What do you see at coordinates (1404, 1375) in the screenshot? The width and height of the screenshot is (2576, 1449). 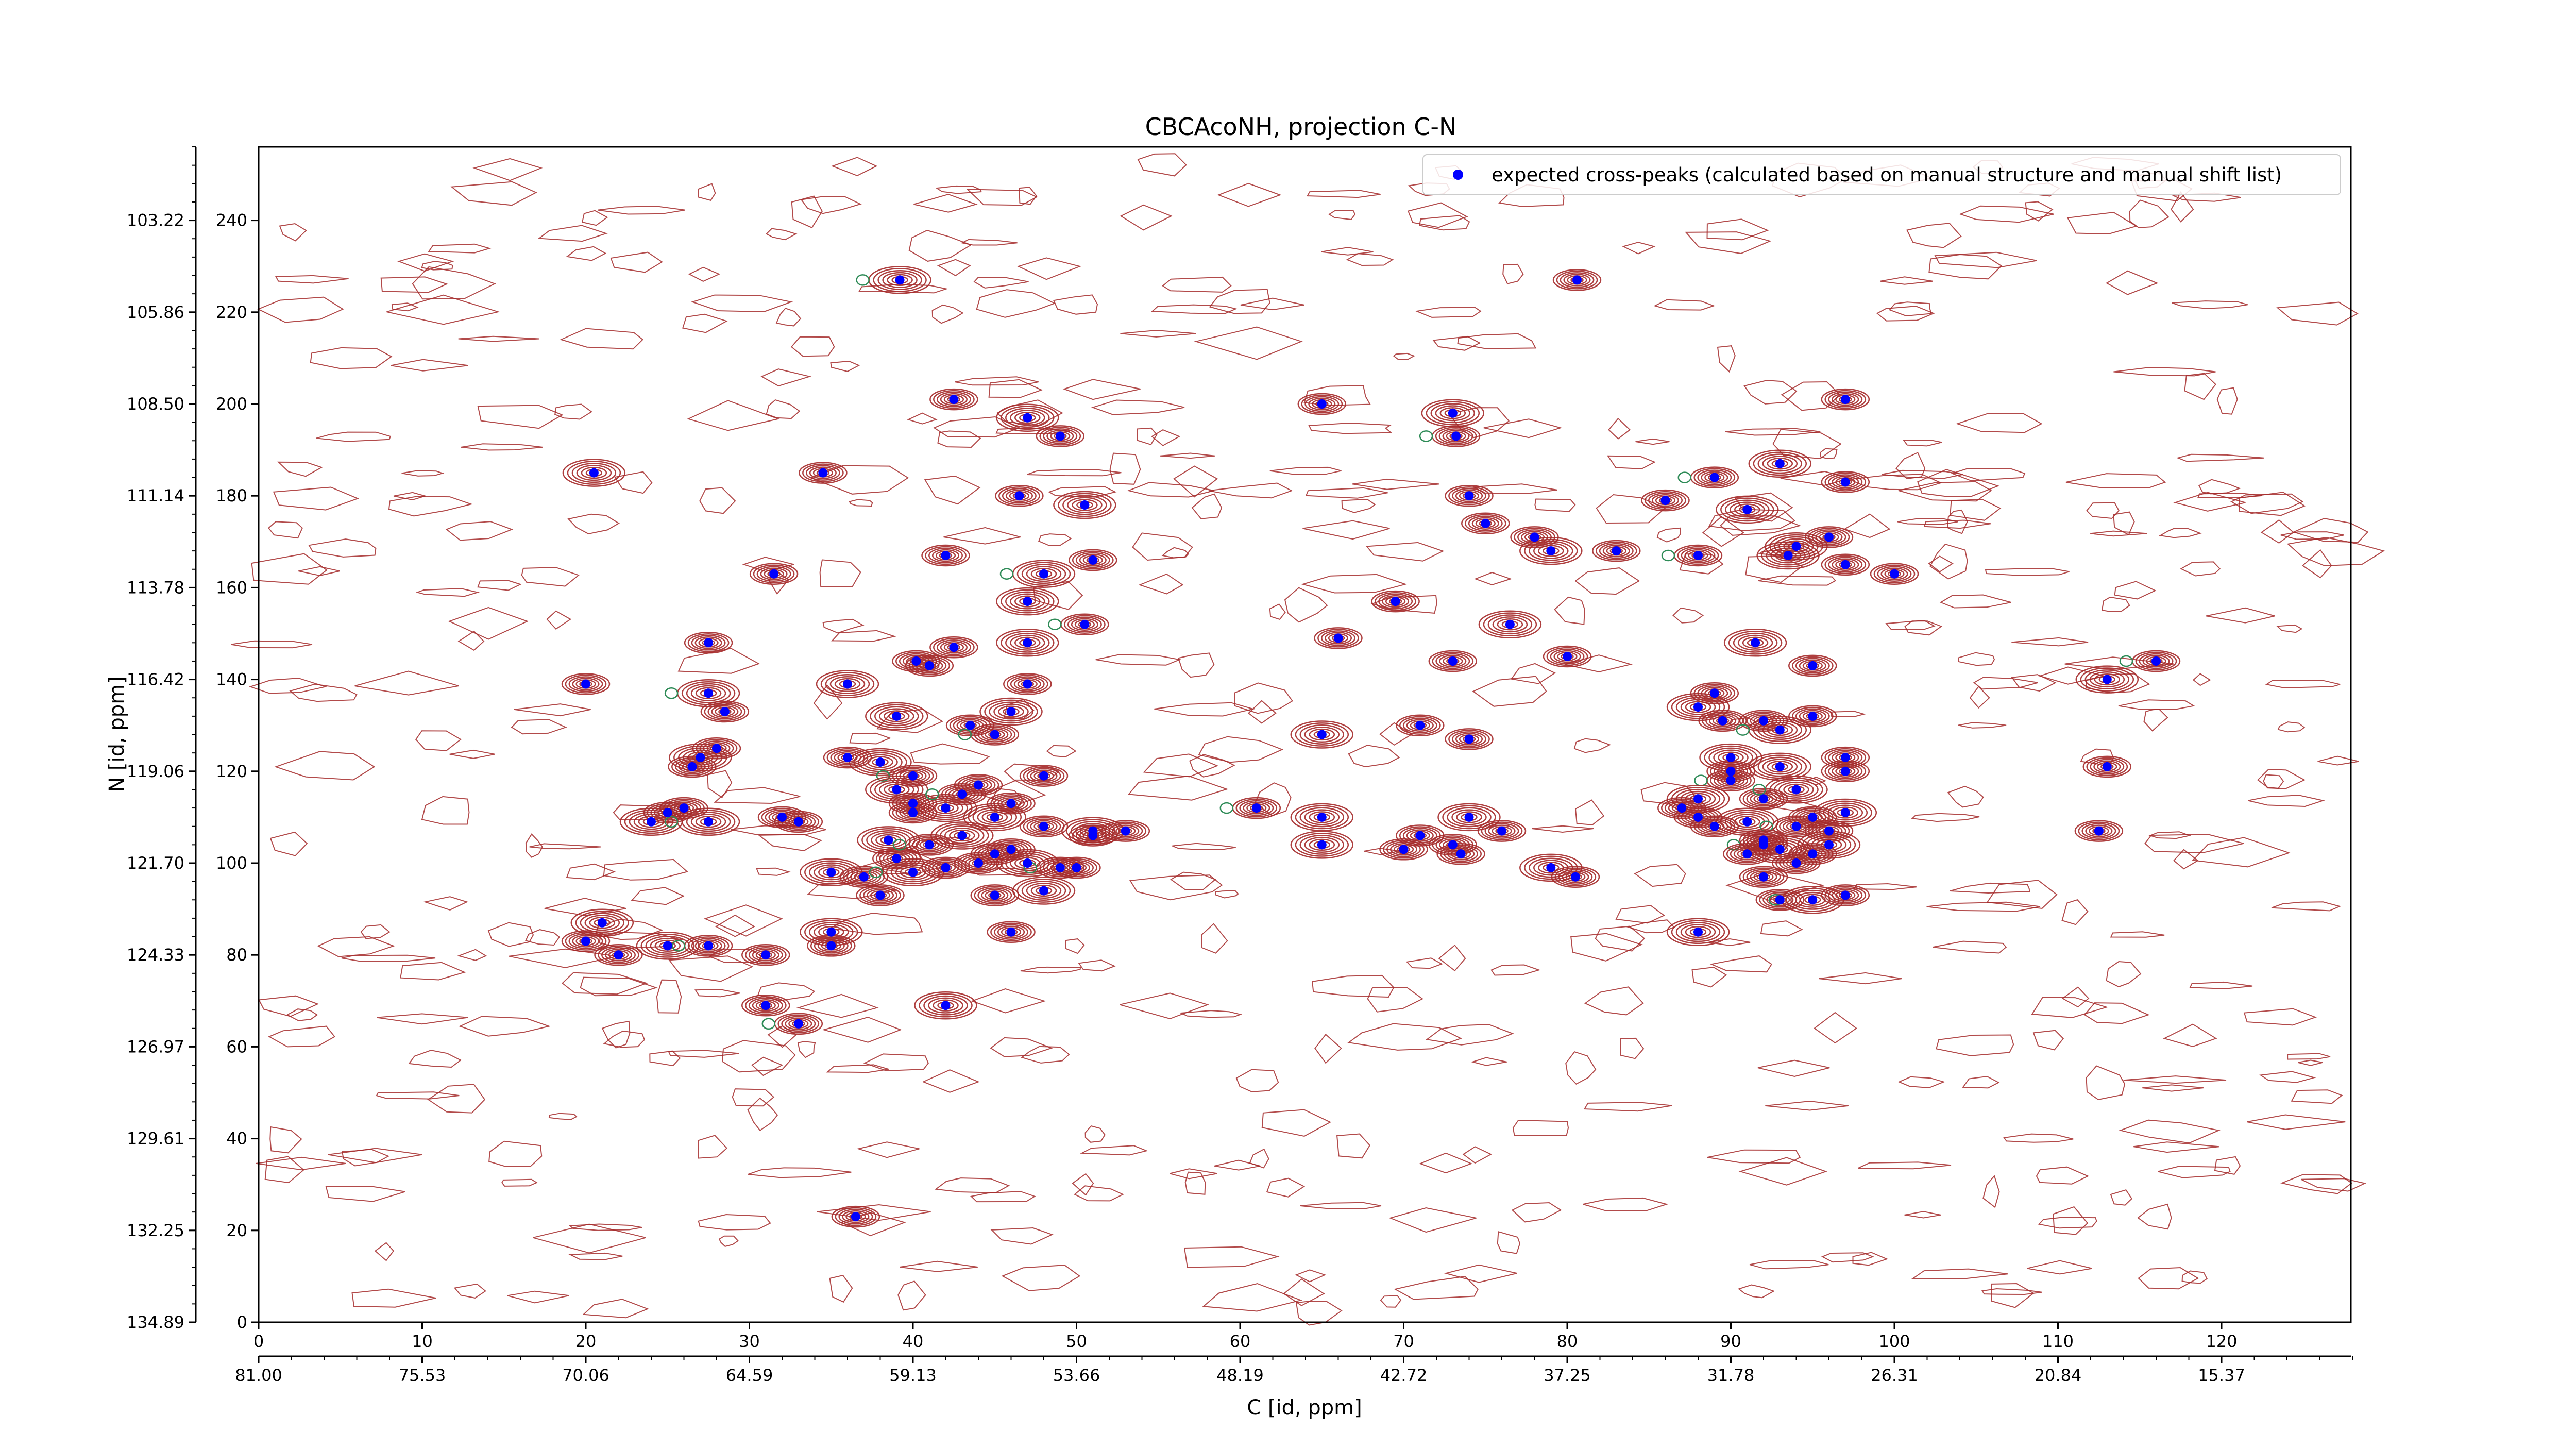 I see `x-ppm-tick-label: 42.72` at bounding box center [1404, 1375].